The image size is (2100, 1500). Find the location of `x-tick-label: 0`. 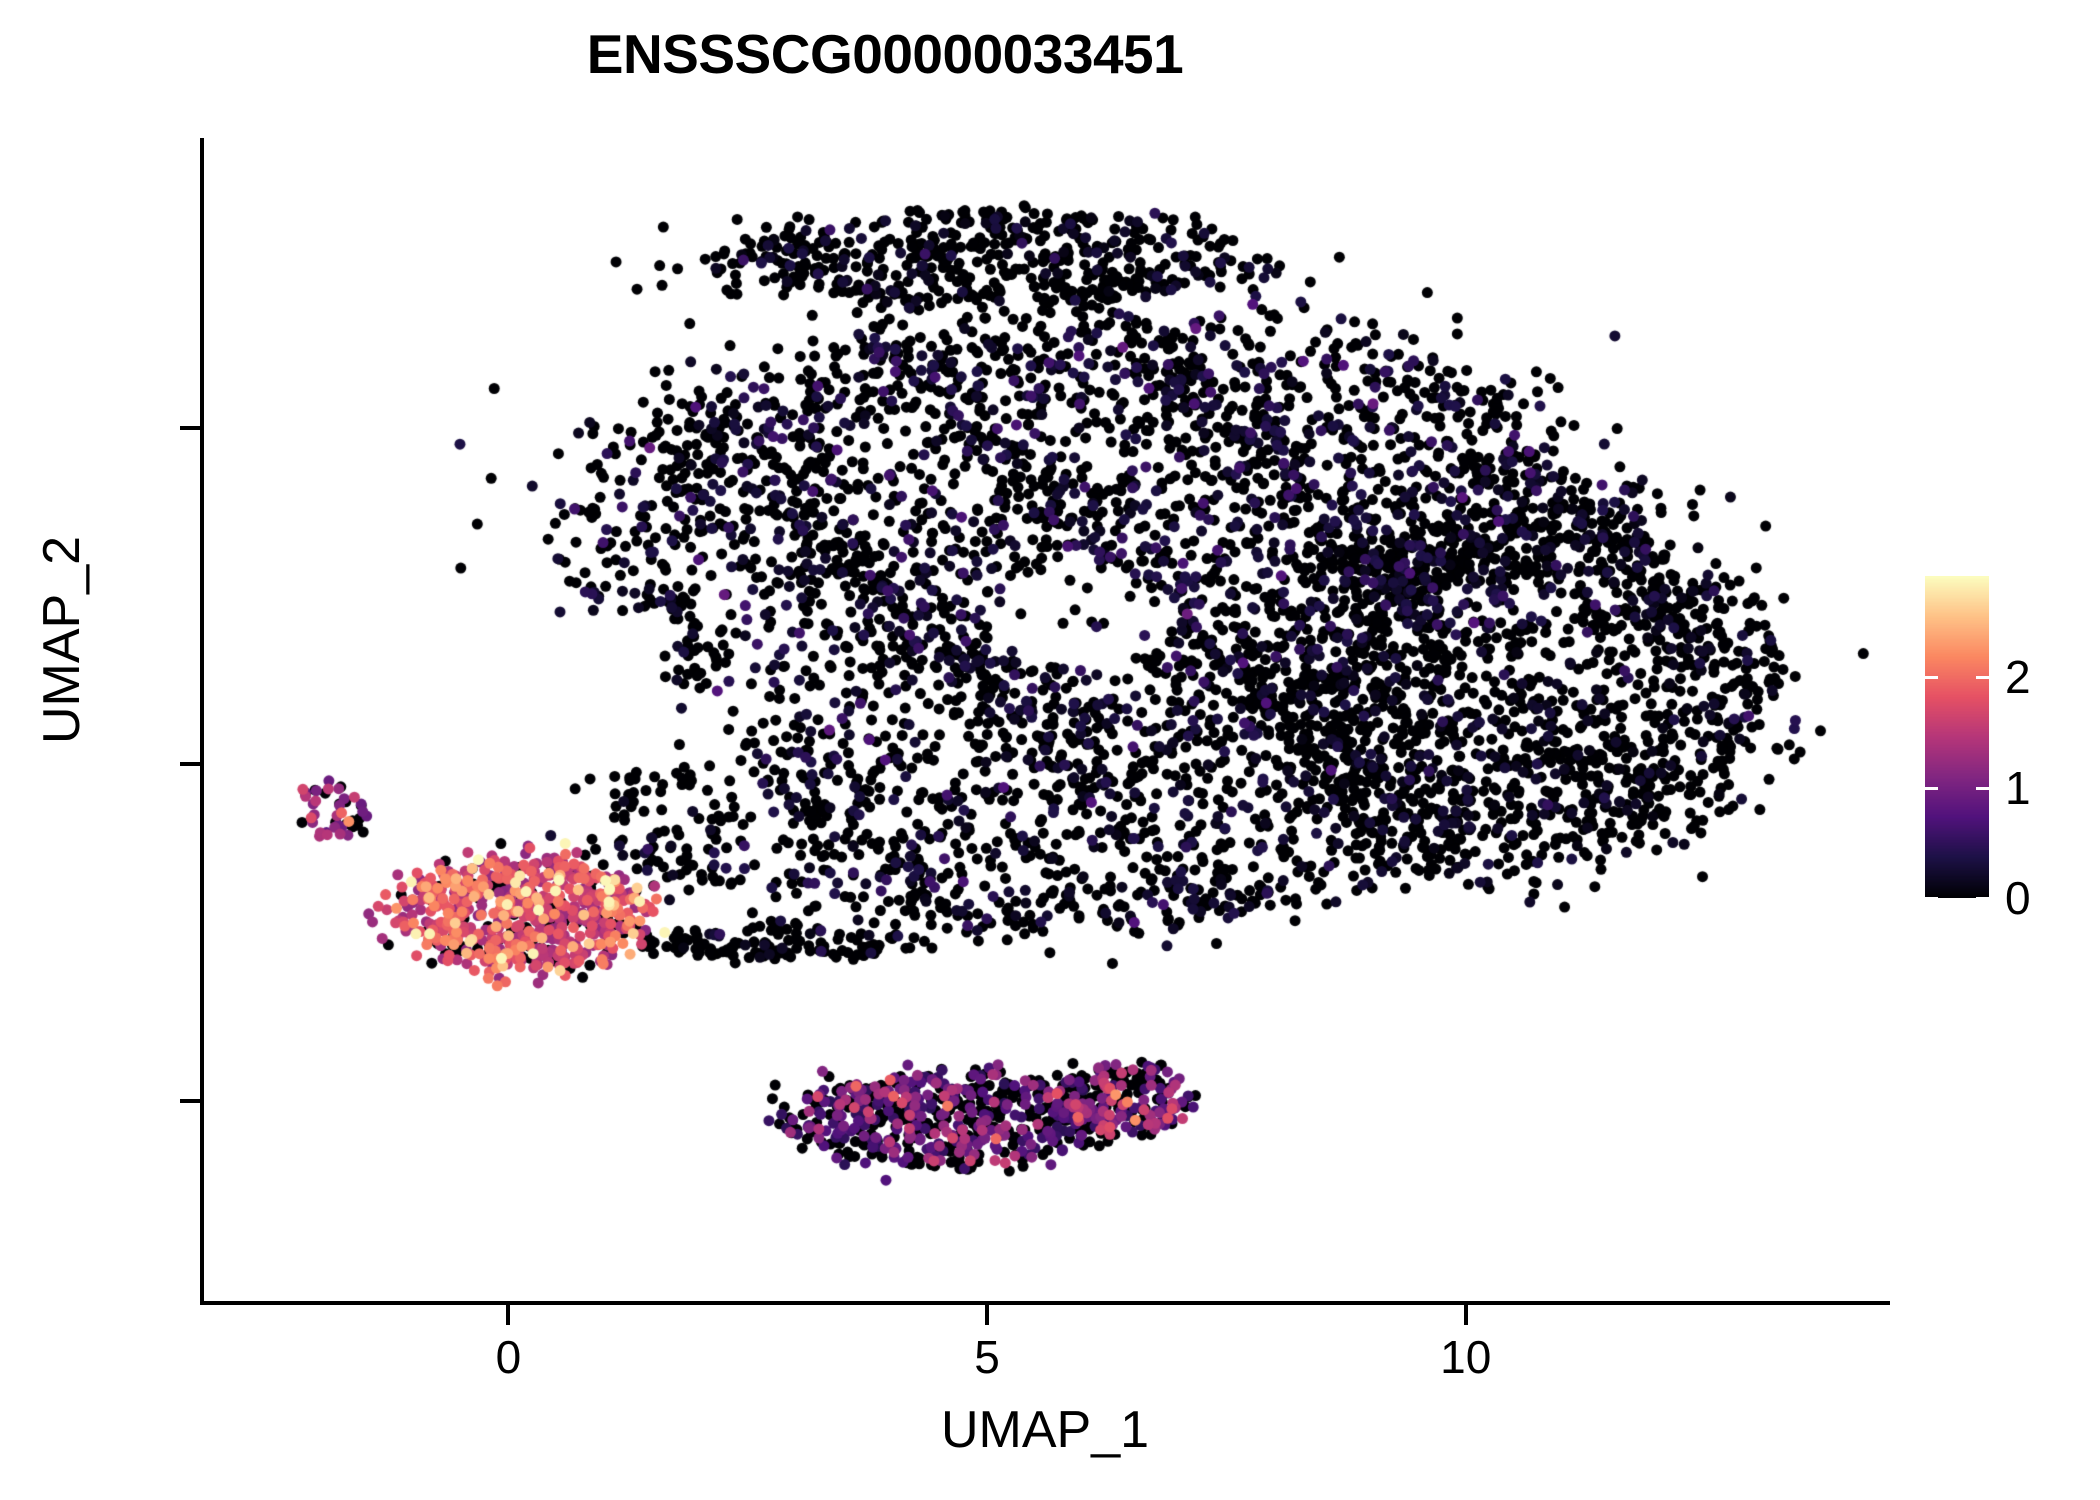

x-tick-label: 0 is located at coordinates (508, 1357).